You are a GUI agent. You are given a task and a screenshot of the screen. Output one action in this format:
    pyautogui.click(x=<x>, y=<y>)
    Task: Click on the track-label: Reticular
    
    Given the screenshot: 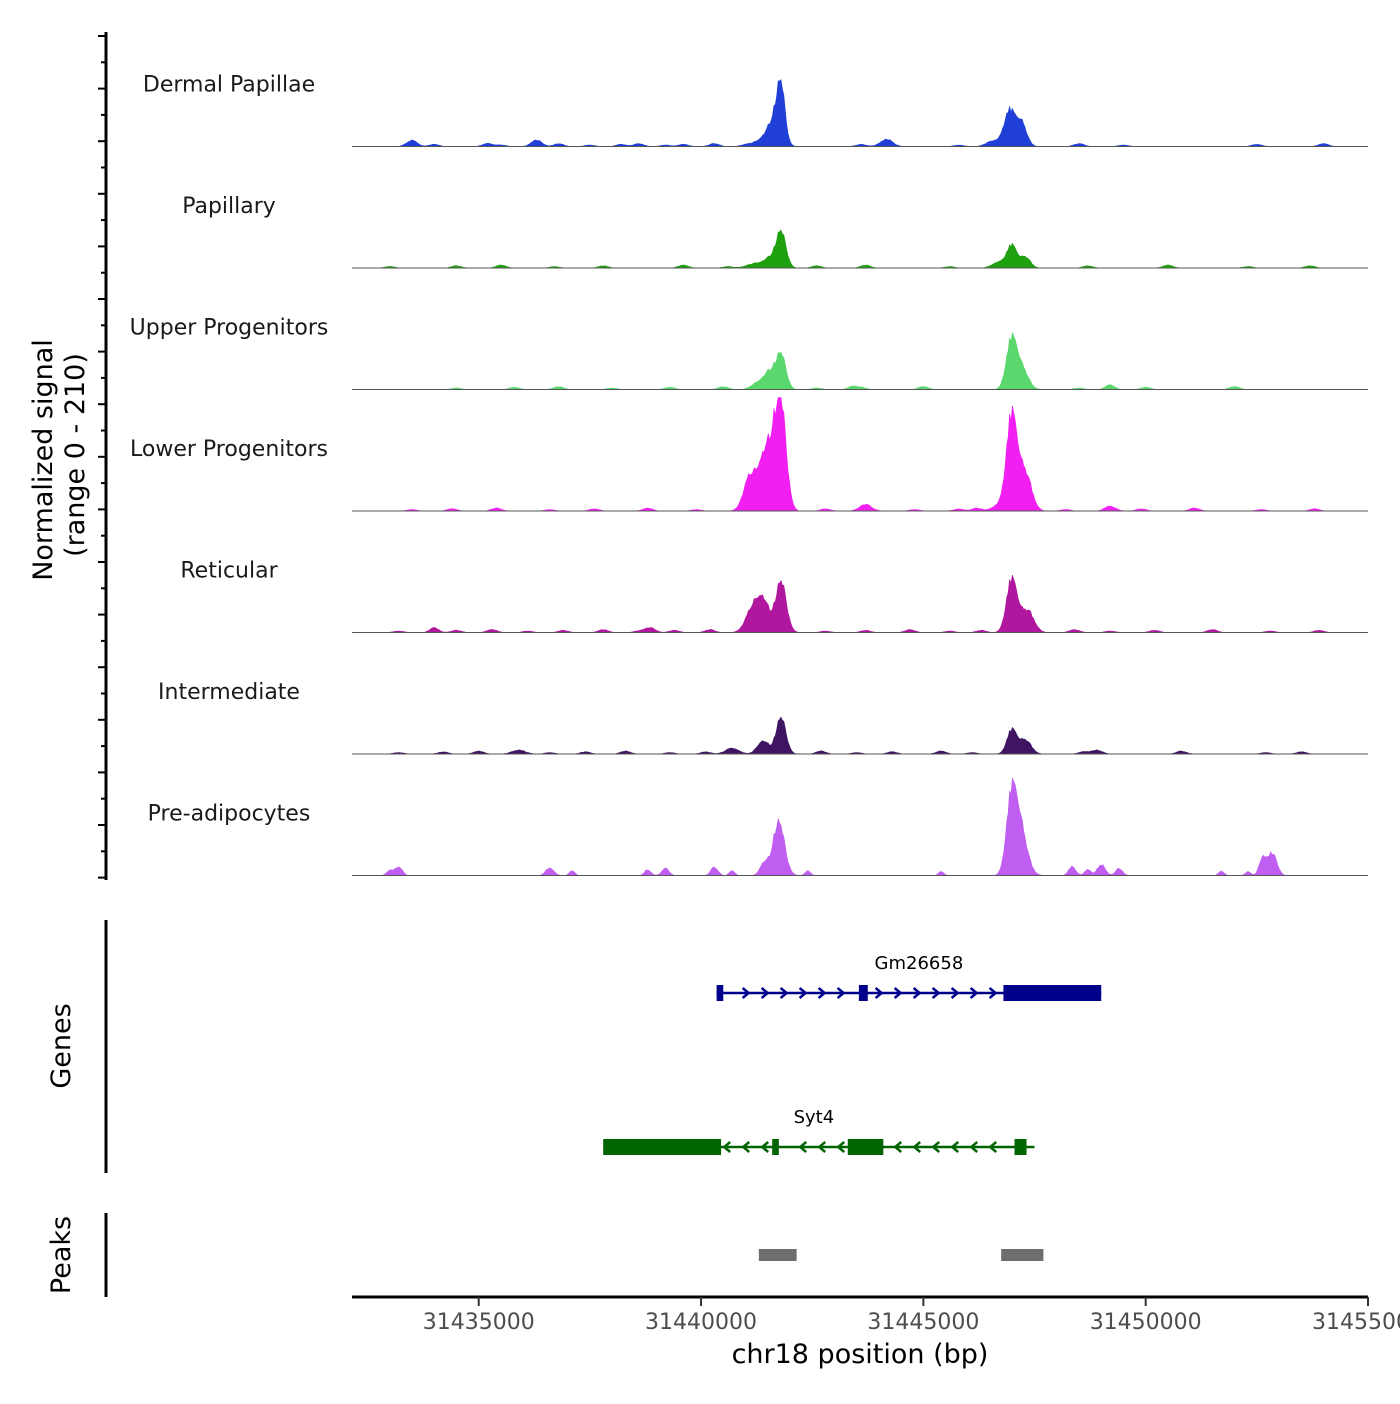 What is the action you would take?
    pyautogui.click(x=229, y=571)
    